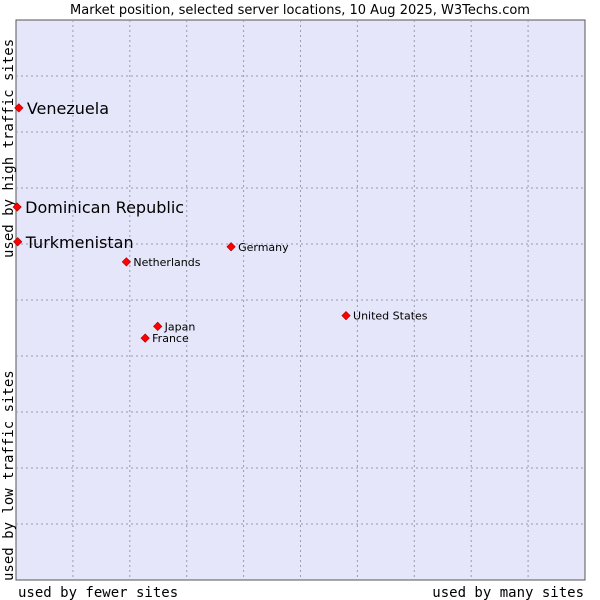 This screenshot has width=600, height=600. I want to click on point-marker-germany, so click(231, 247).